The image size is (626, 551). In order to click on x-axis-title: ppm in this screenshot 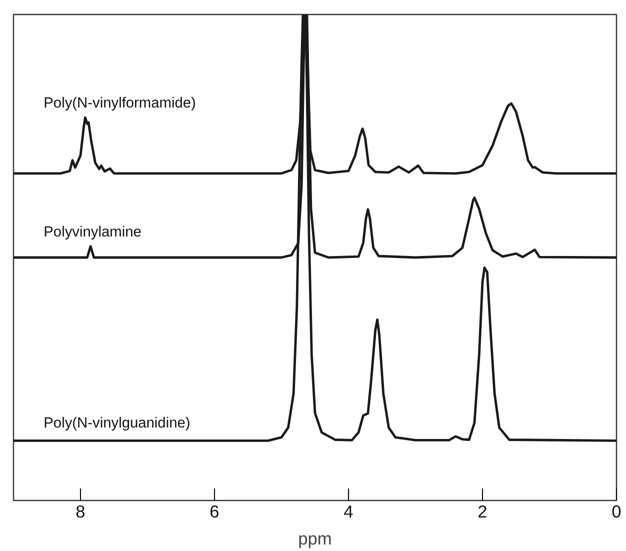, I will do `click(315, 538)`.